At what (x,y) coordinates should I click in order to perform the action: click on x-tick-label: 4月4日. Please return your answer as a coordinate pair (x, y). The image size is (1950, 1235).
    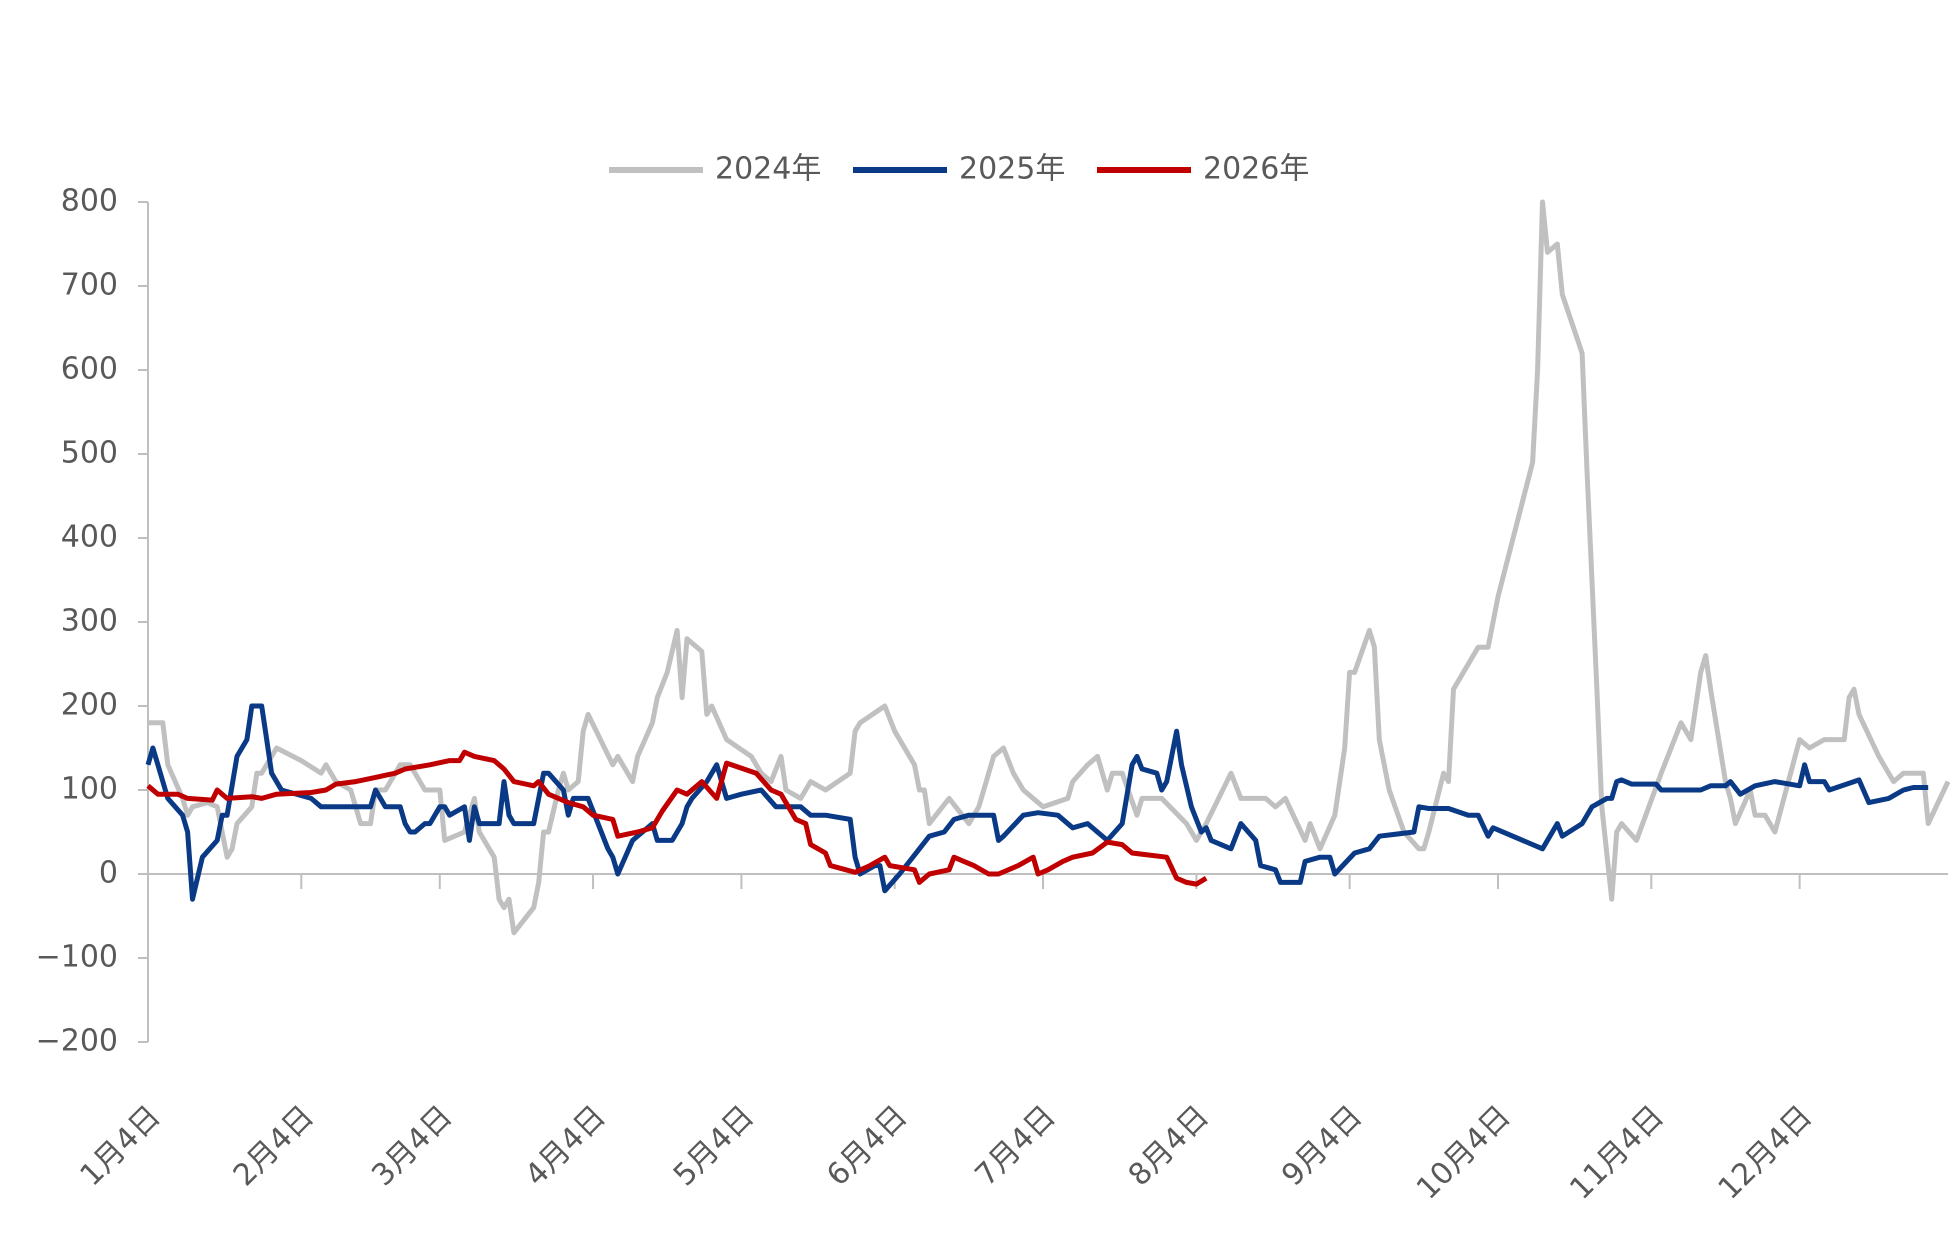
    Looking at the image, I should click on (566, 1146).